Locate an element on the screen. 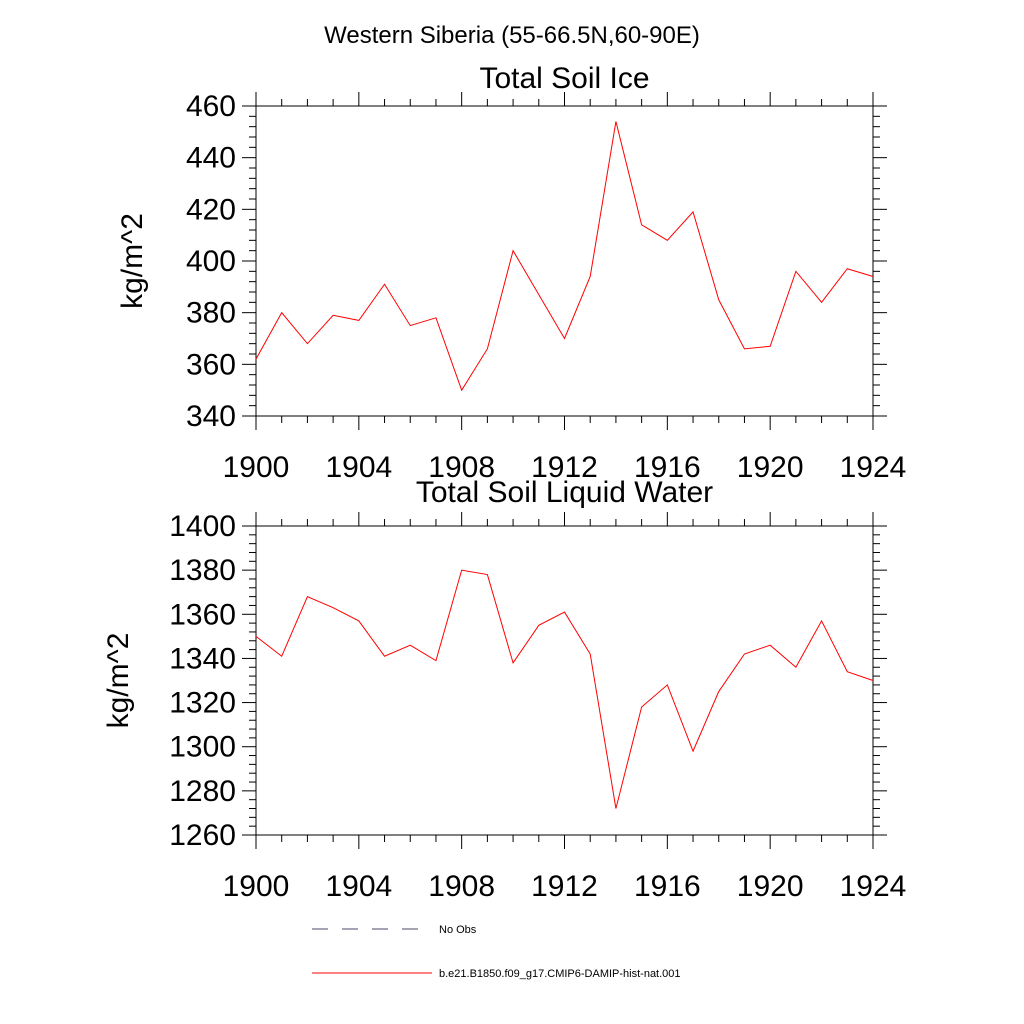 This screenshot has width=1024, height=1024. y-tick-label: 1260 is located at coordinates (202, 835).